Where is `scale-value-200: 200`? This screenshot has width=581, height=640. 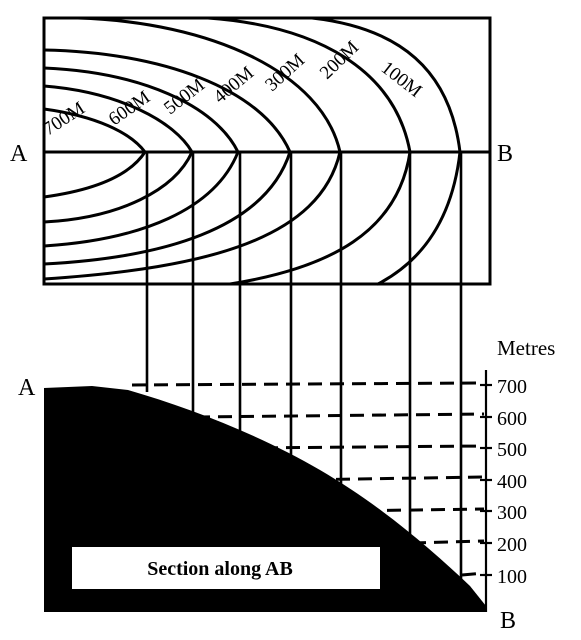
scale-value-200: 200 is located at coordinates (512, 545).